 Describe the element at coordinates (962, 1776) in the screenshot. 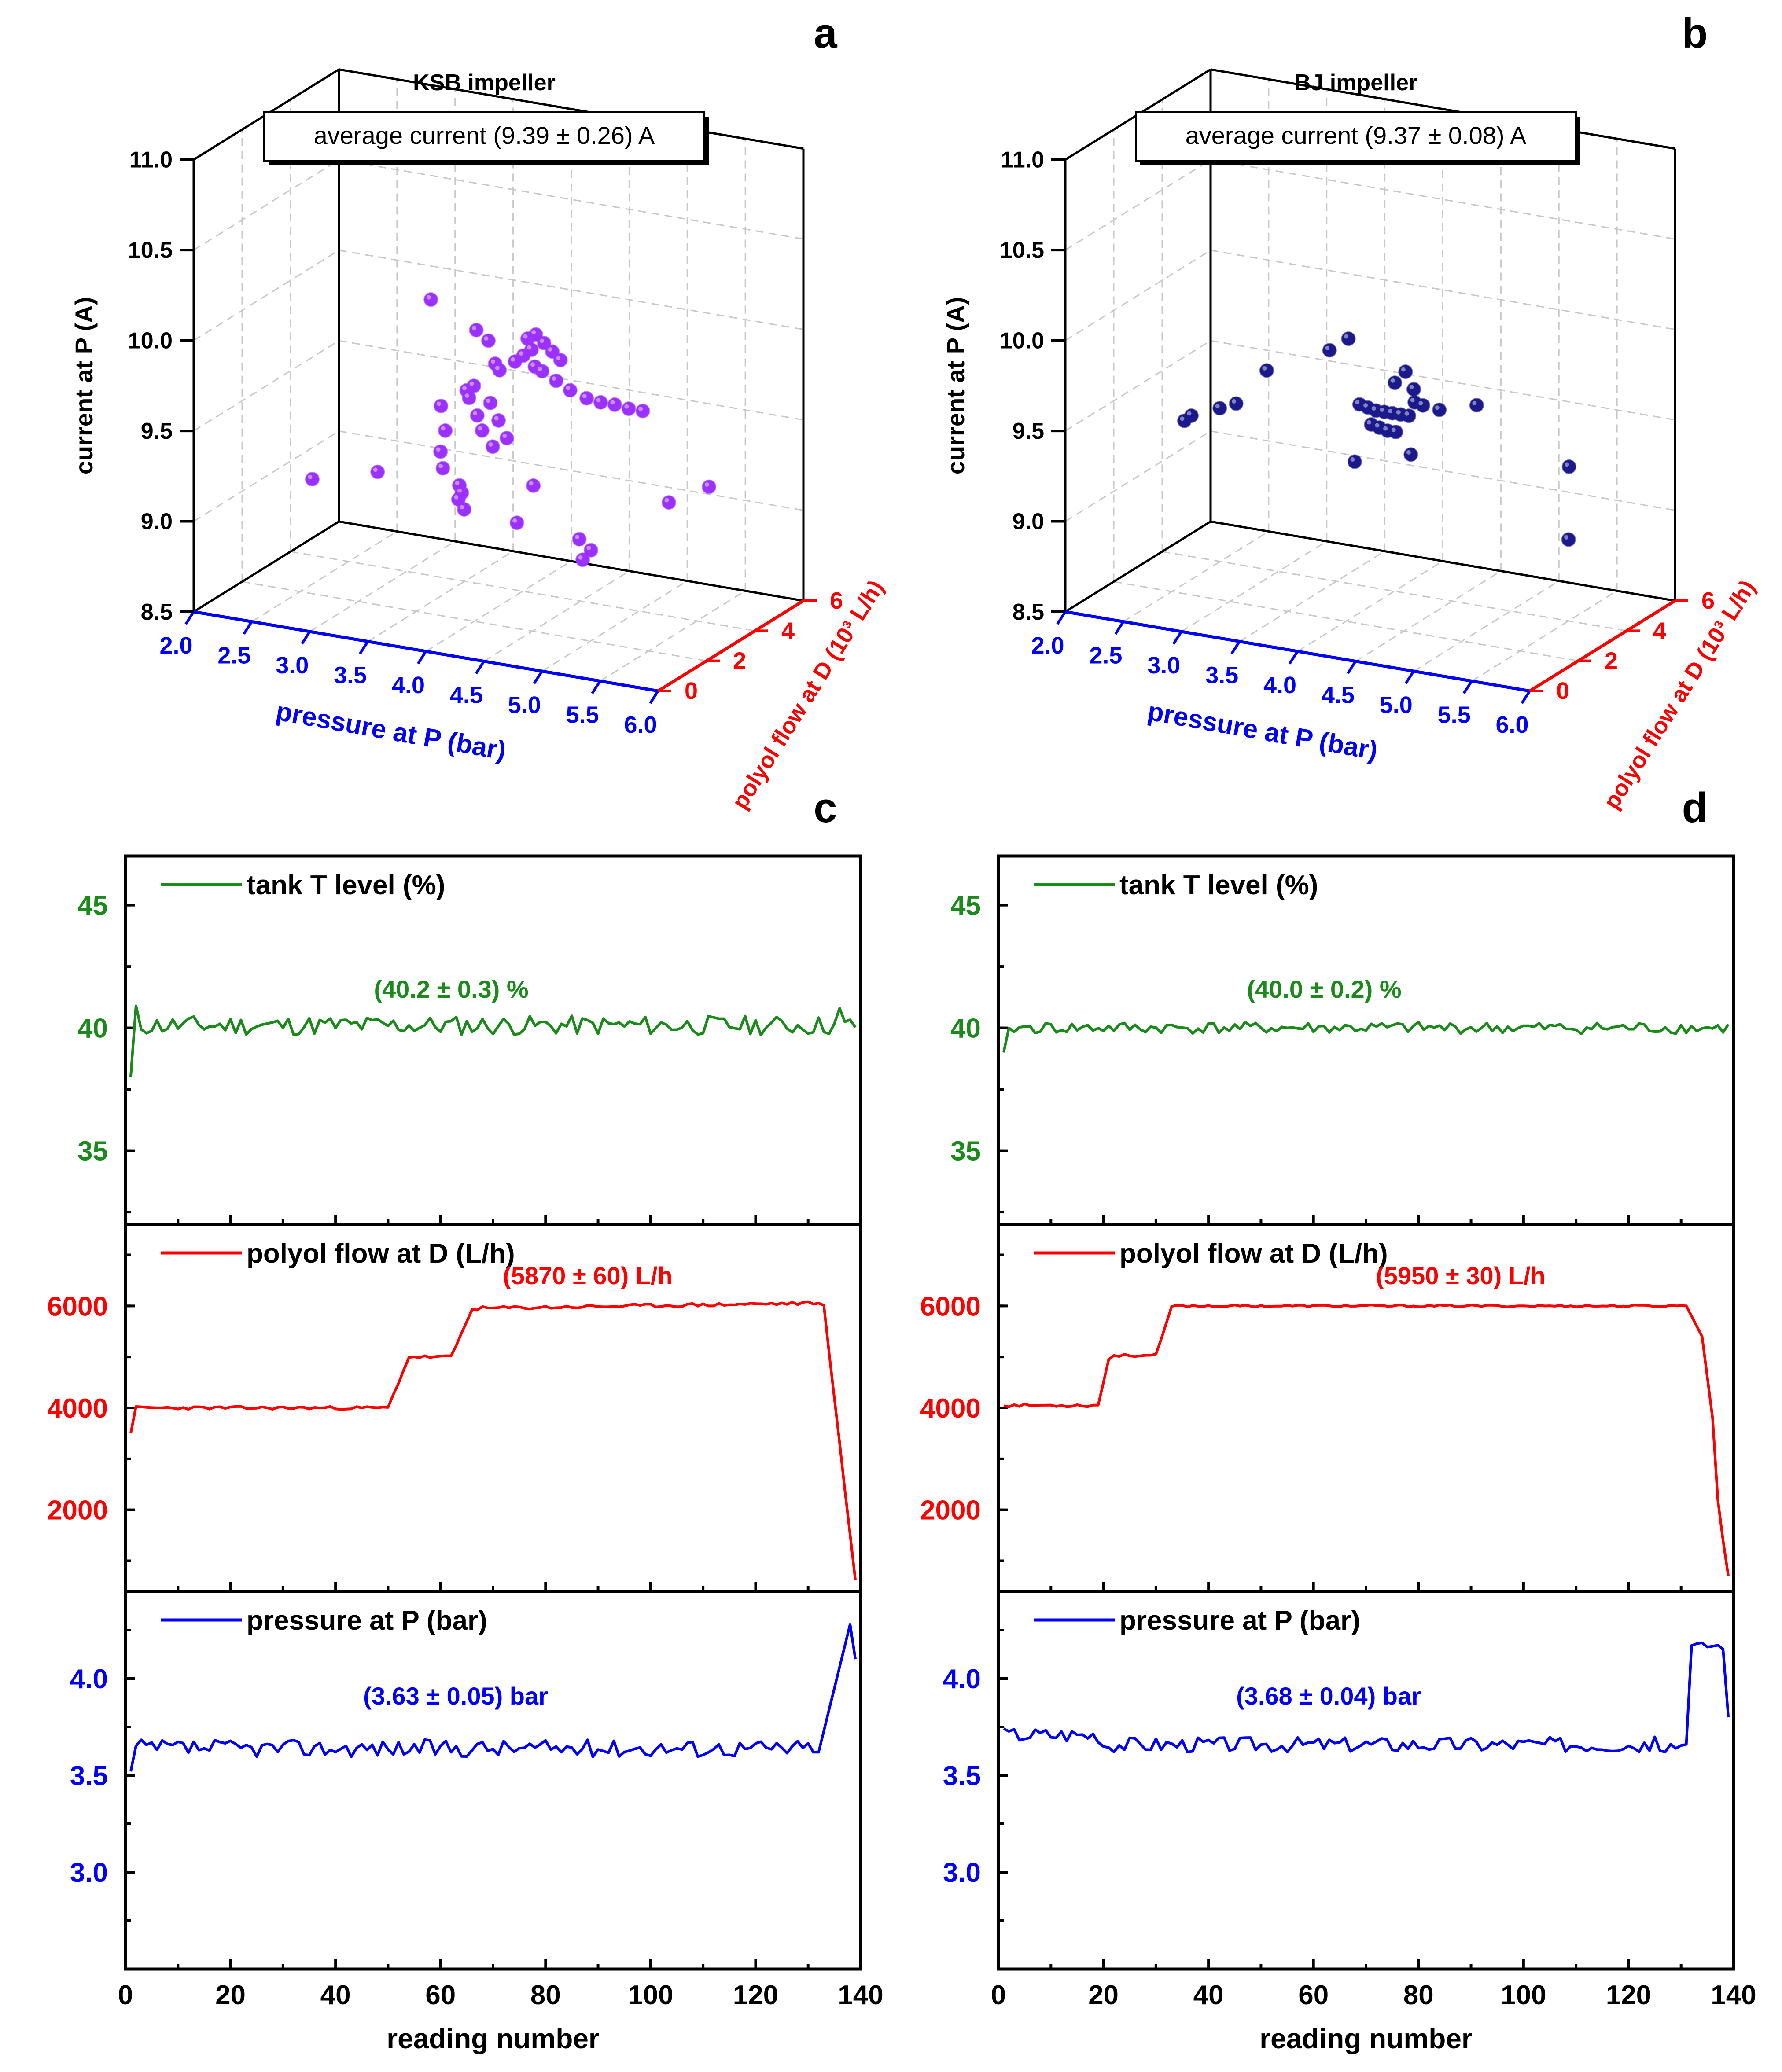

I see `y-tick-label: 3.5` at that location.